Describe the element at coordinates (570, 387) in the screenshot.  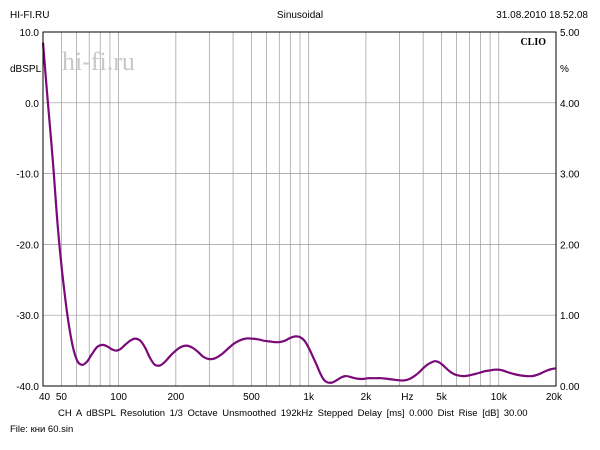
I see `y2-tick-label: 0.00` at that location.